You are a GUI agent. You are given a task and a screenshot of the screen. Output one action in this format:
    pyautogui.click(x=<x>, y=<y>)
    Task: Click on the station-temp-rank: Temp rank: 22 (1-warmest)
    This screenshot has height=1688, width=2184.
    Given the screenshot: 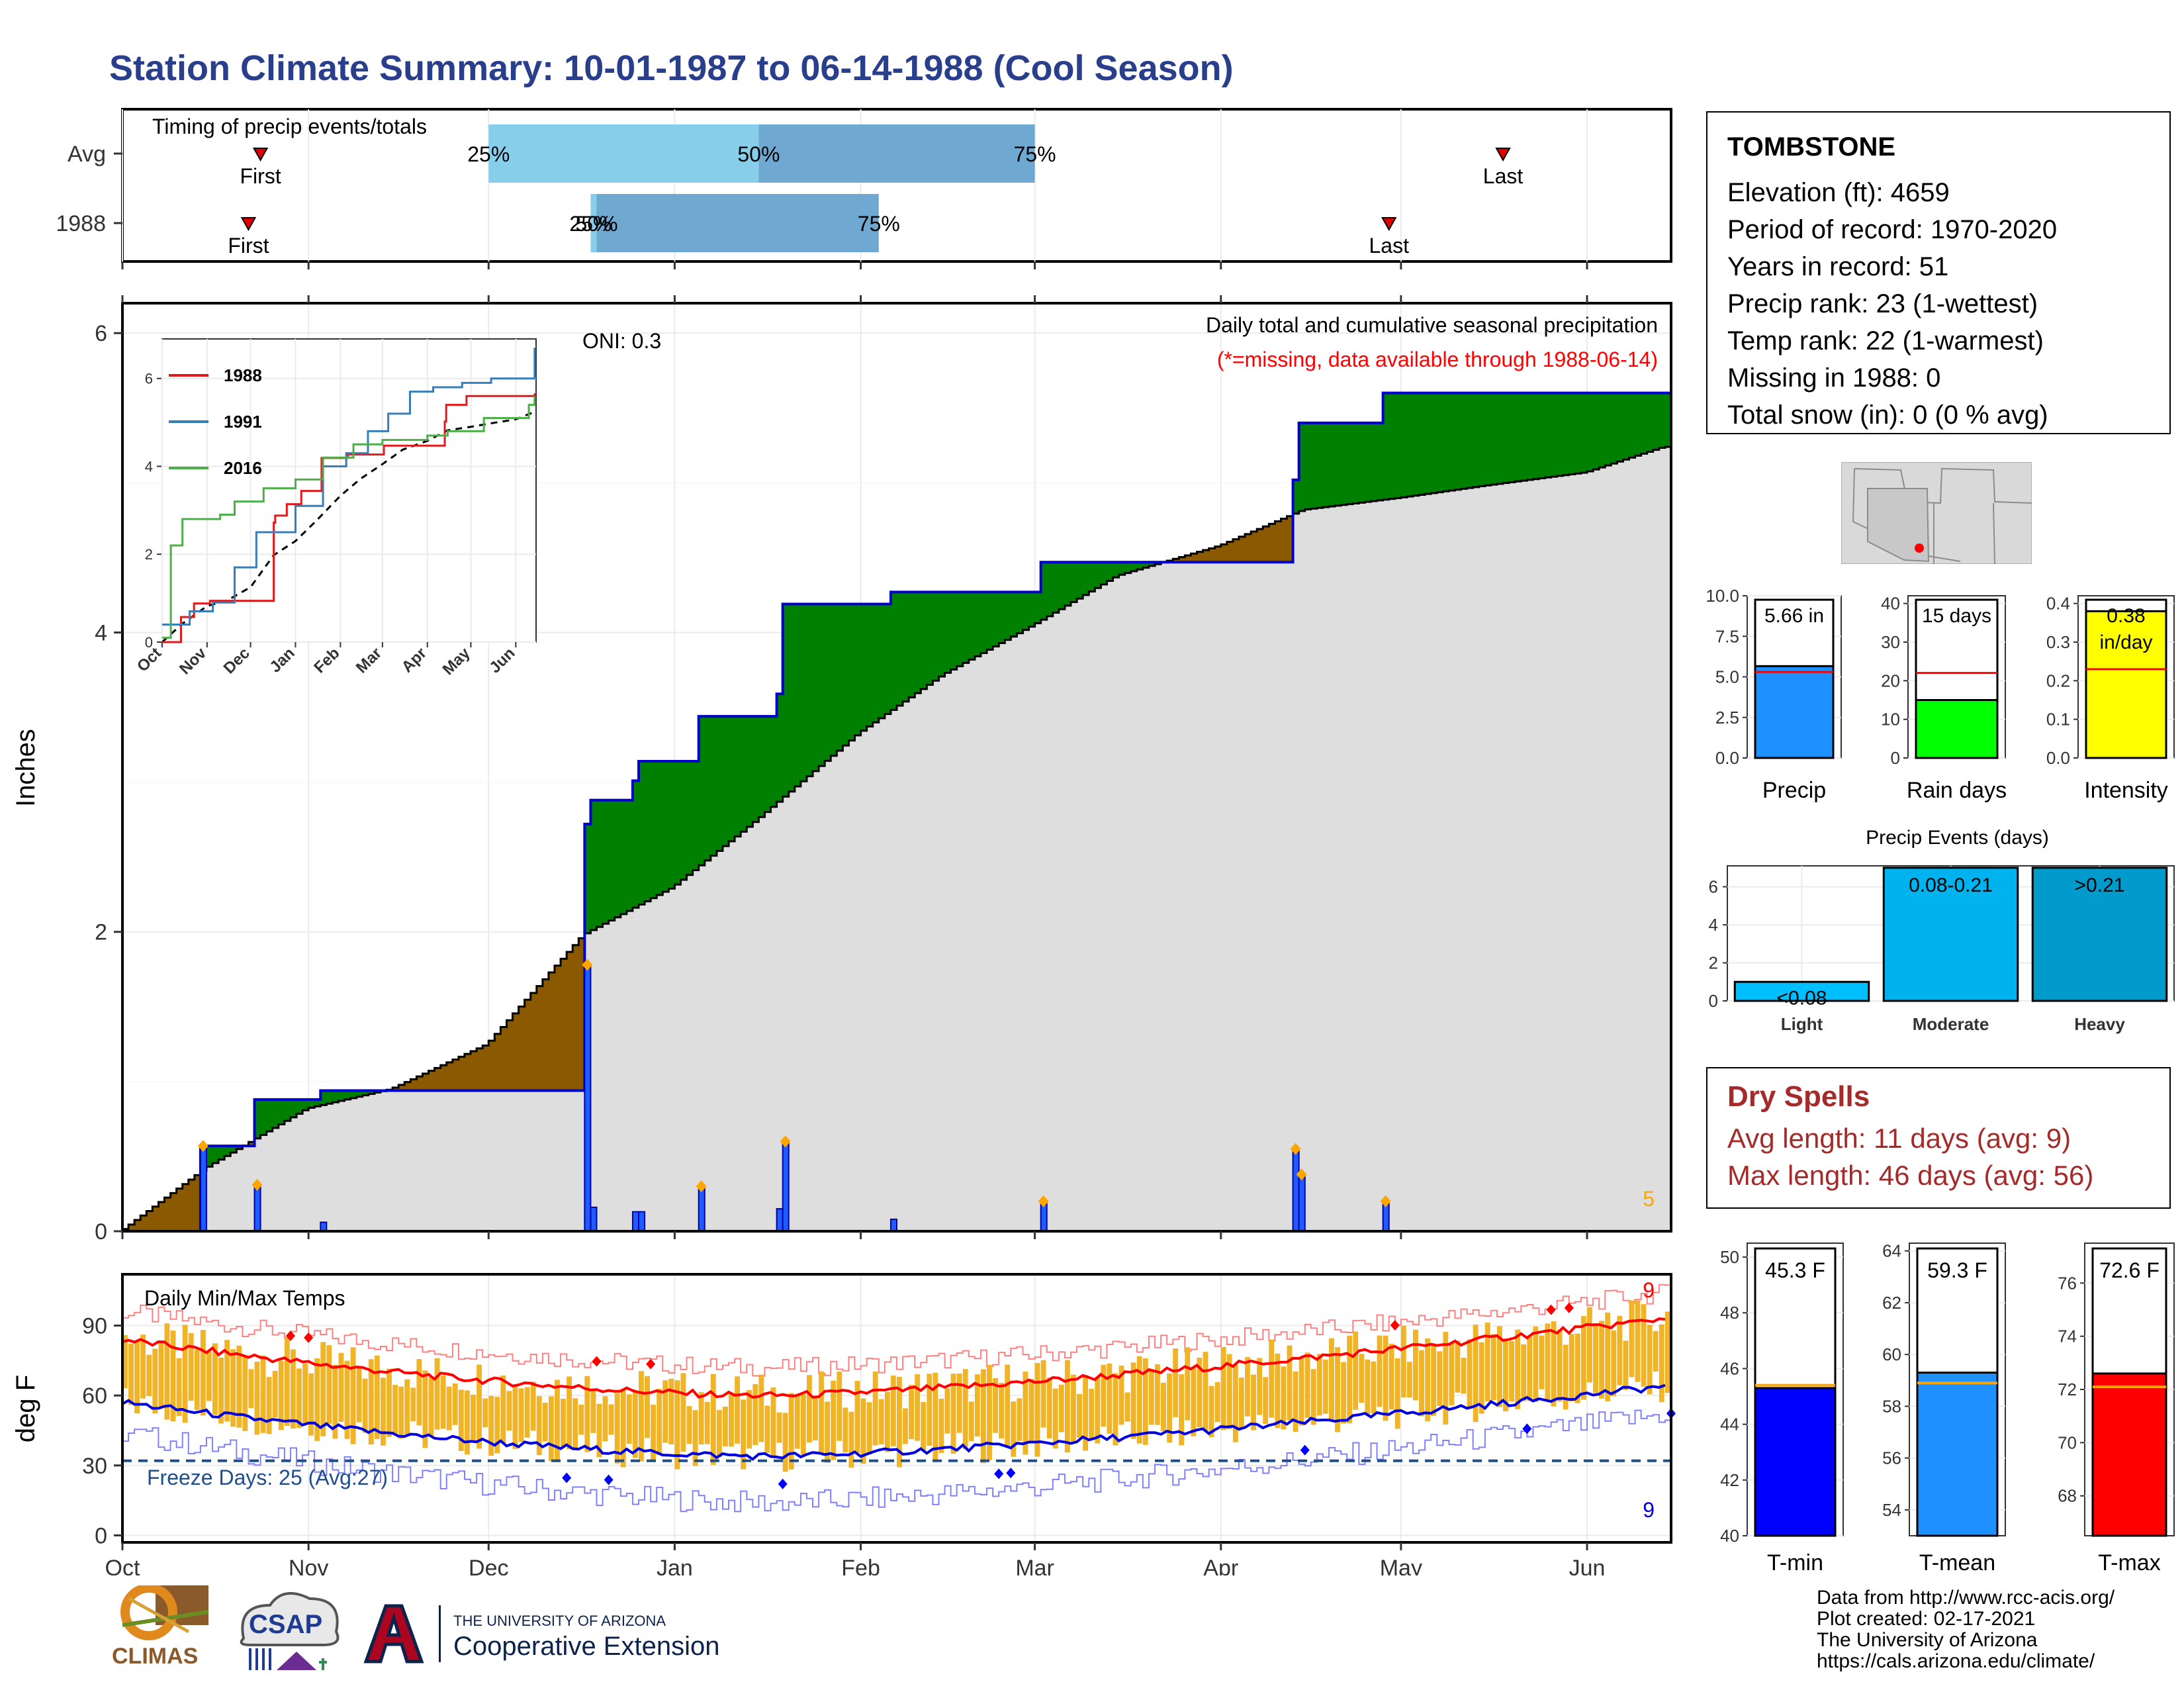 What is the action you would take?
    pyautogui.click(x=1885, y=341)
    